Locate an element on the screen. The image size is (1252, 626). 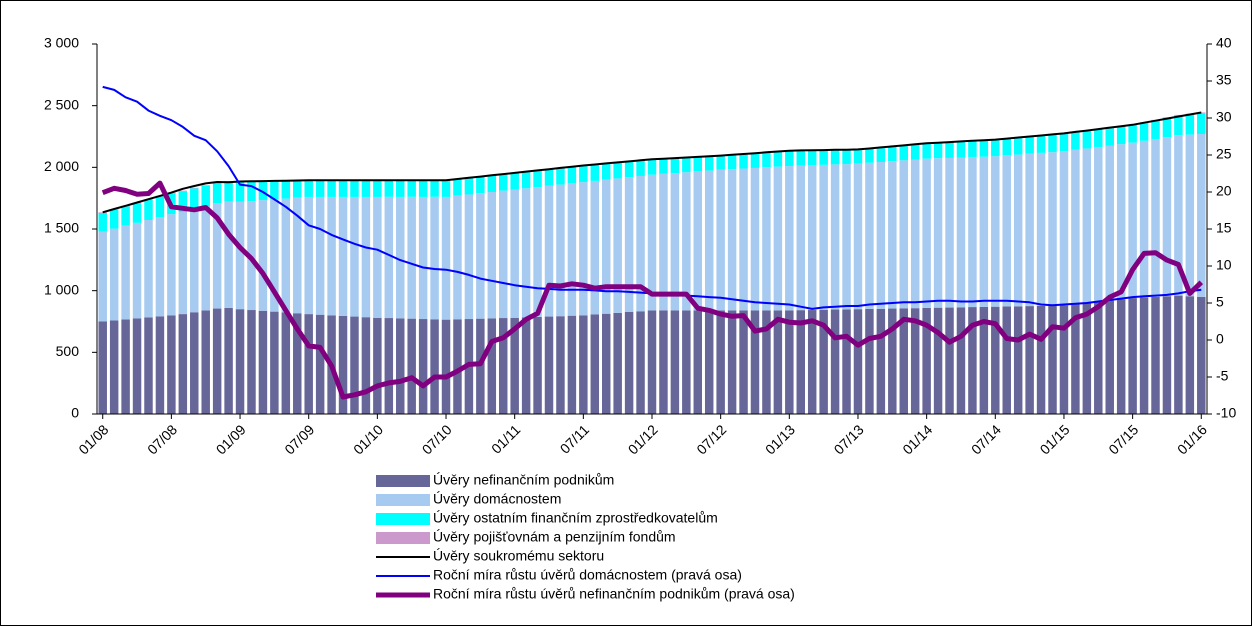
y2-tick-label: 20 is located at coordinates (1224, 191).